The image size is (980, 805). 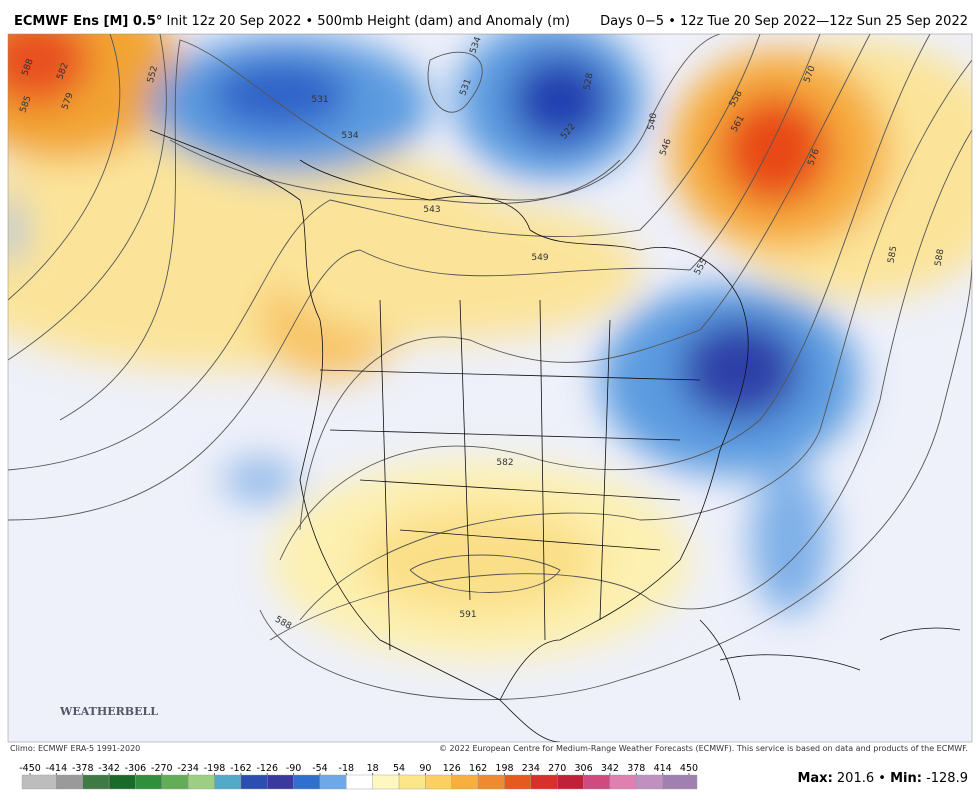 I want to click on colorbar-tick-label: 270, so click(x=557, y=768).